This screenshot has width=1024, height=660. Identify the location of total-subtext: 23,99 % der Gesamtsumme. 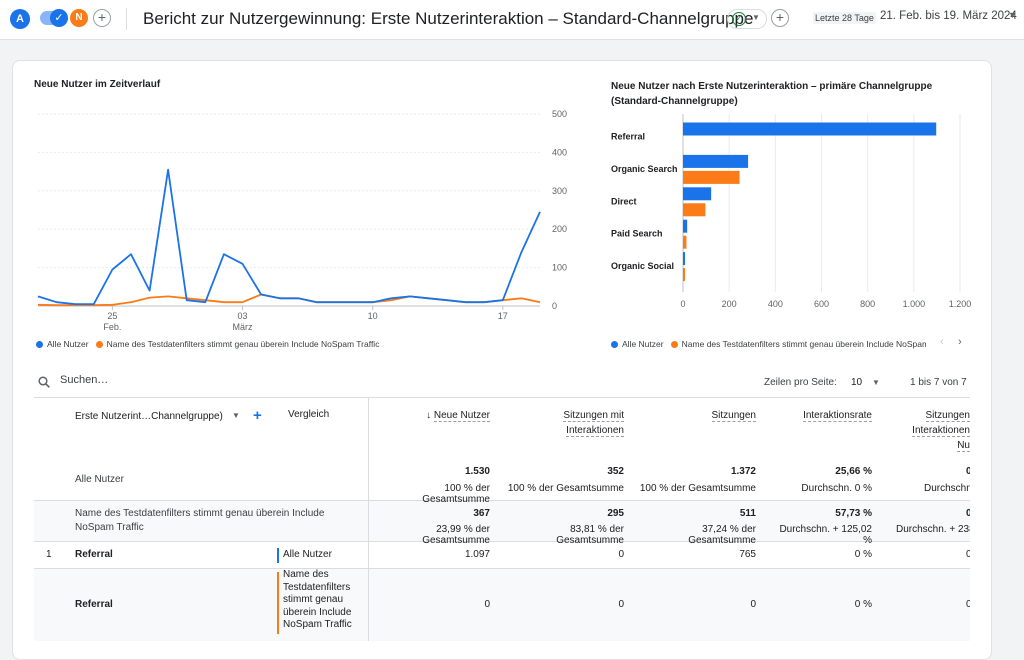
(456, 535).